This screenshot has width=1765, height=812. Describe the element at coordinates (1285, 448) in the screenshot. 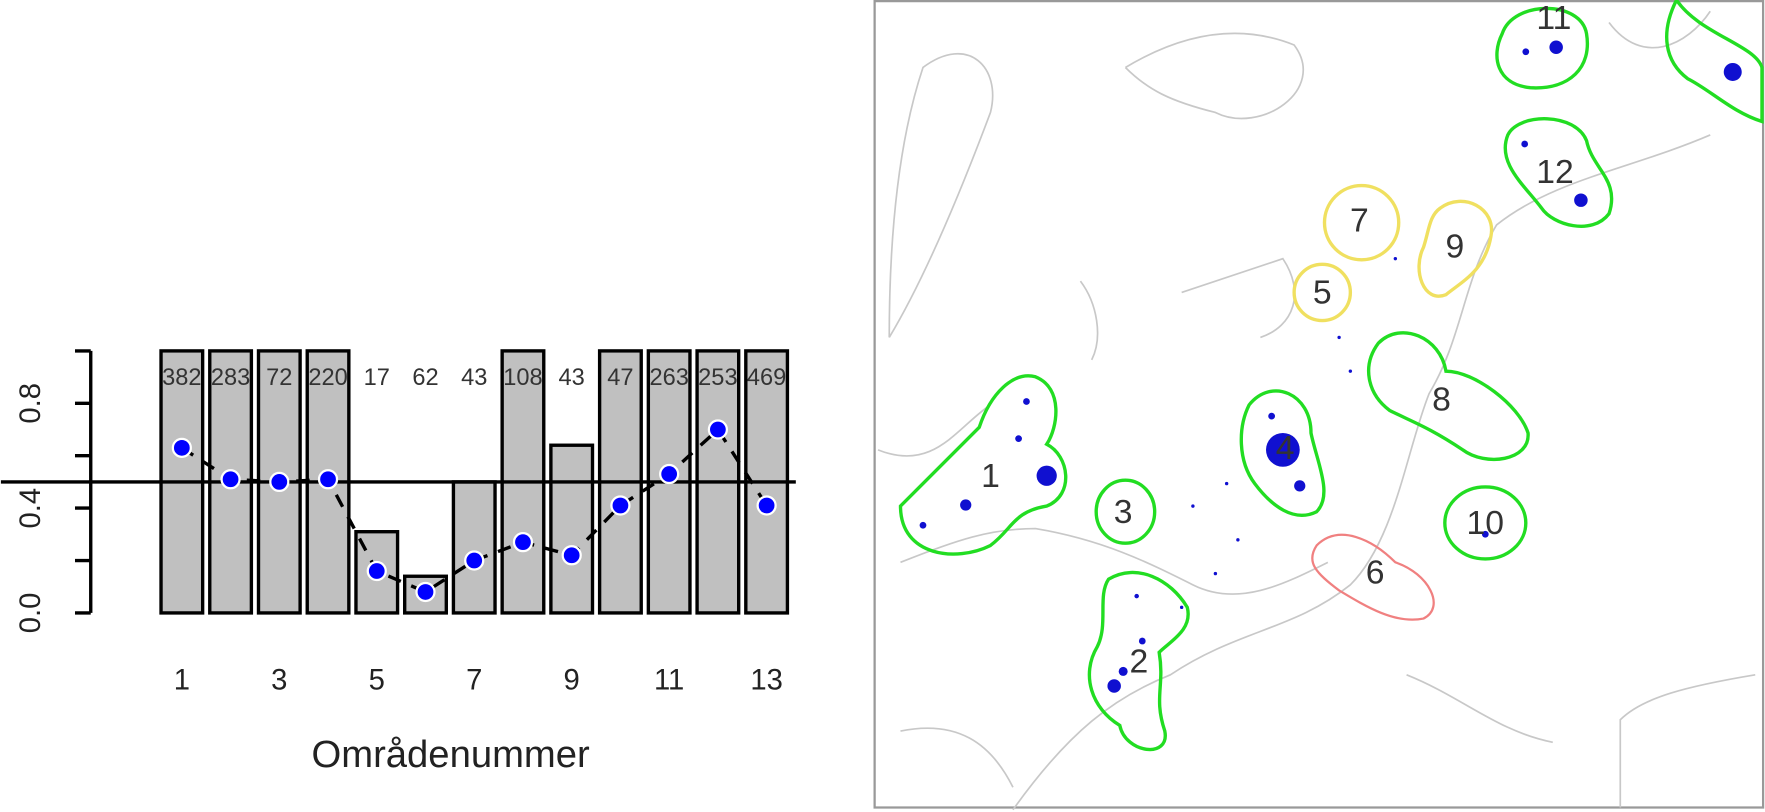

I see `region-label: 4` at that location.